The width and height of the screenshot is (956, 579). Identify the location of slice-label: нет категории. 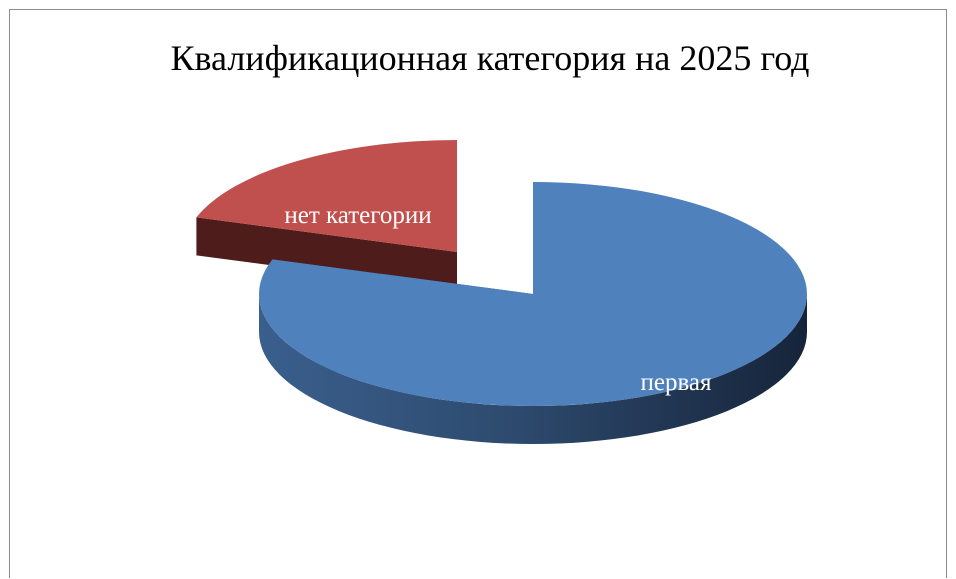
(357, 215).